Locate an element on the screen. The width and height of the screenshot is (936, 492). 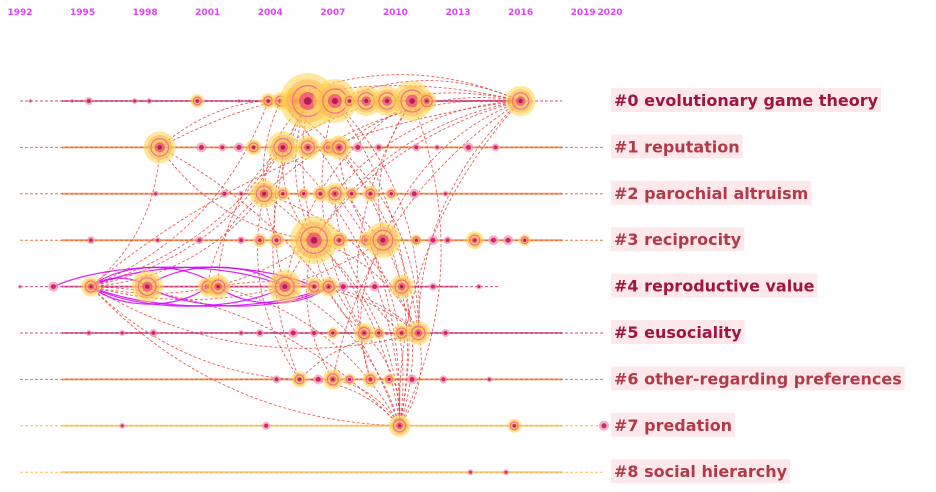
cluster-label: #0 evolutionary game theory is located at coordinates (746, 100).